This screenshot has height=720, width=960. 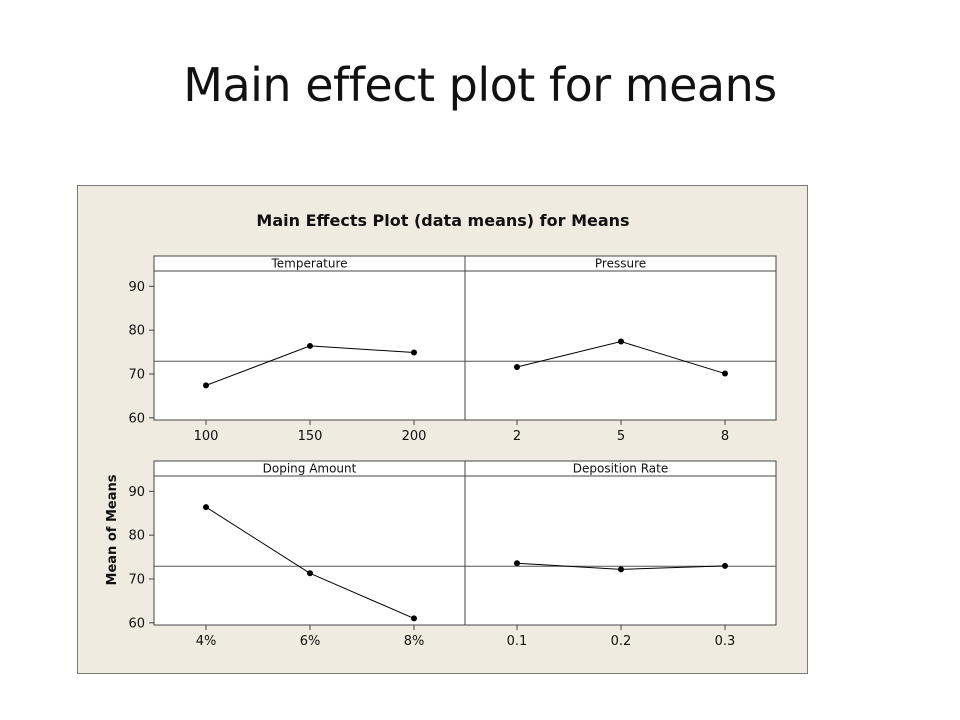 What do you see at coordinates (310, 641) in the screenshot?
I see `x-tick-label-doping-amount: 6%` at bounding box center [310, 641].